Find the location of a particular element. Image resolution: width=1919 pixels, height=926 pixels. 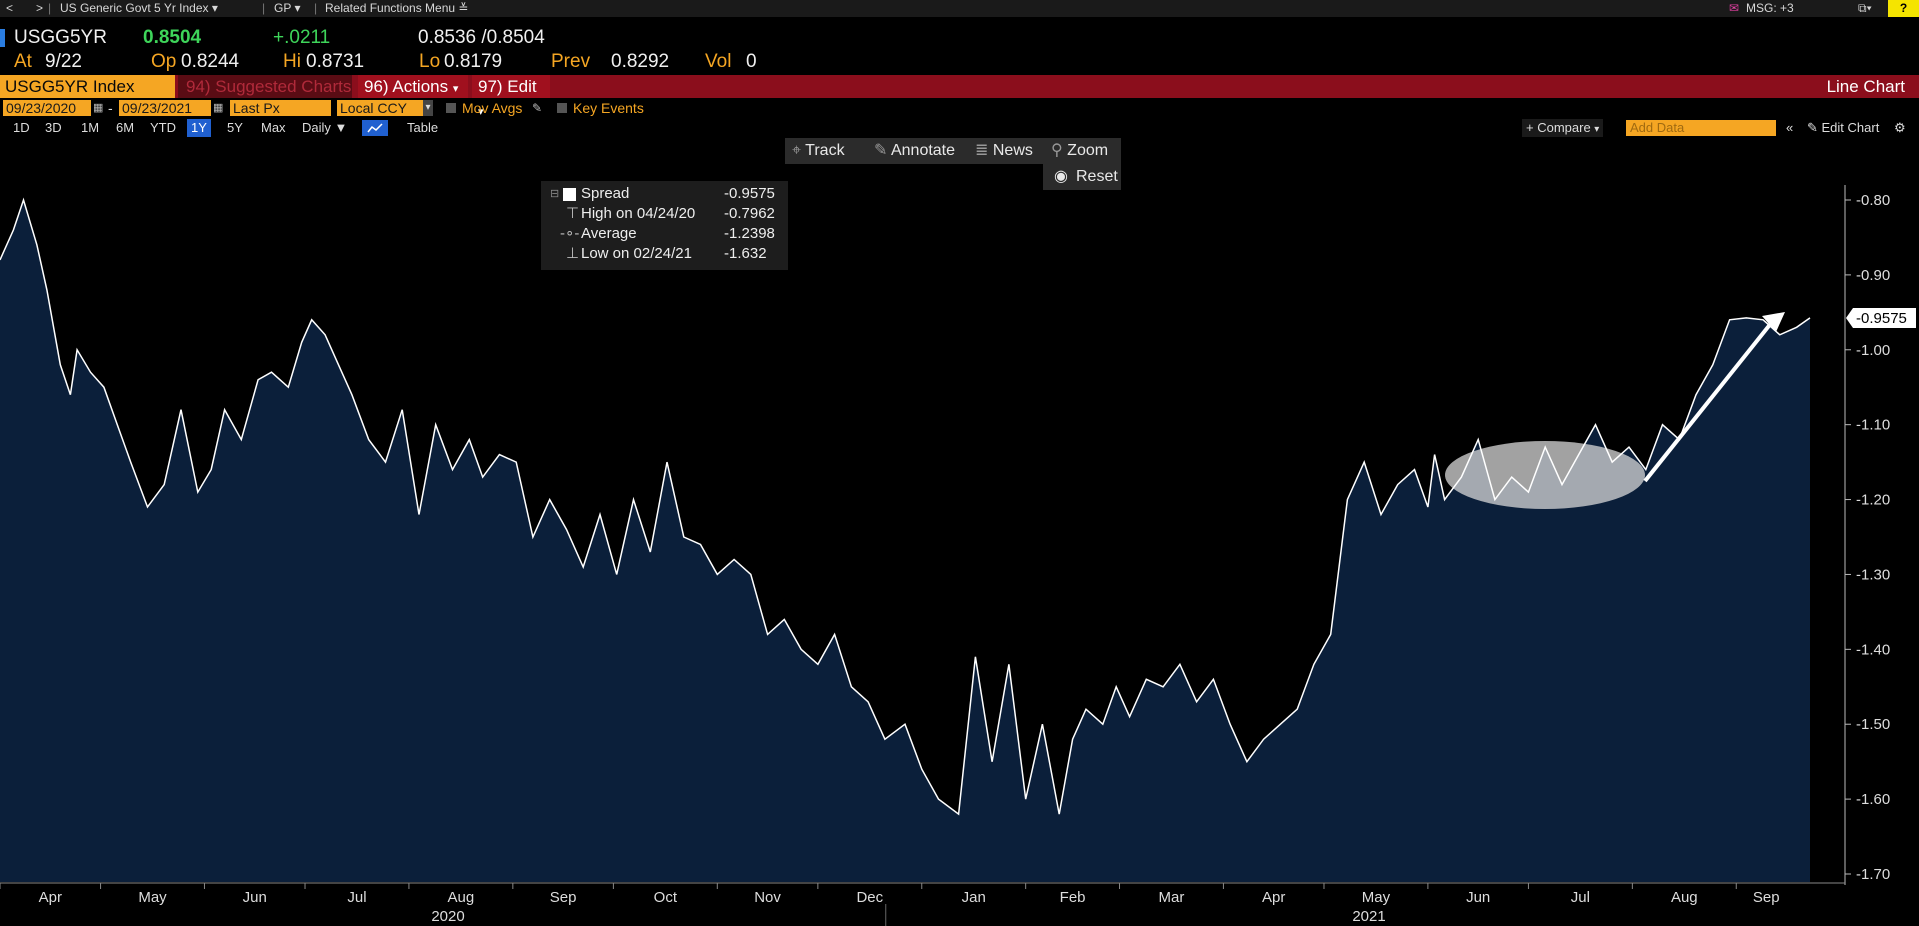

prev-label: Prev is located at coordinates (571, 61).